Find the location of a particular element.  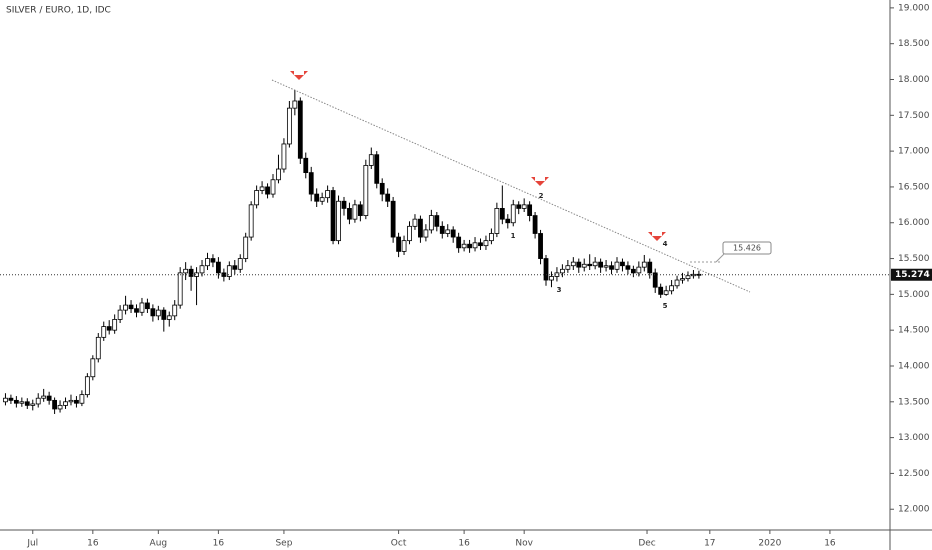

wave-label: 2 is located at coordinates (541, 196).